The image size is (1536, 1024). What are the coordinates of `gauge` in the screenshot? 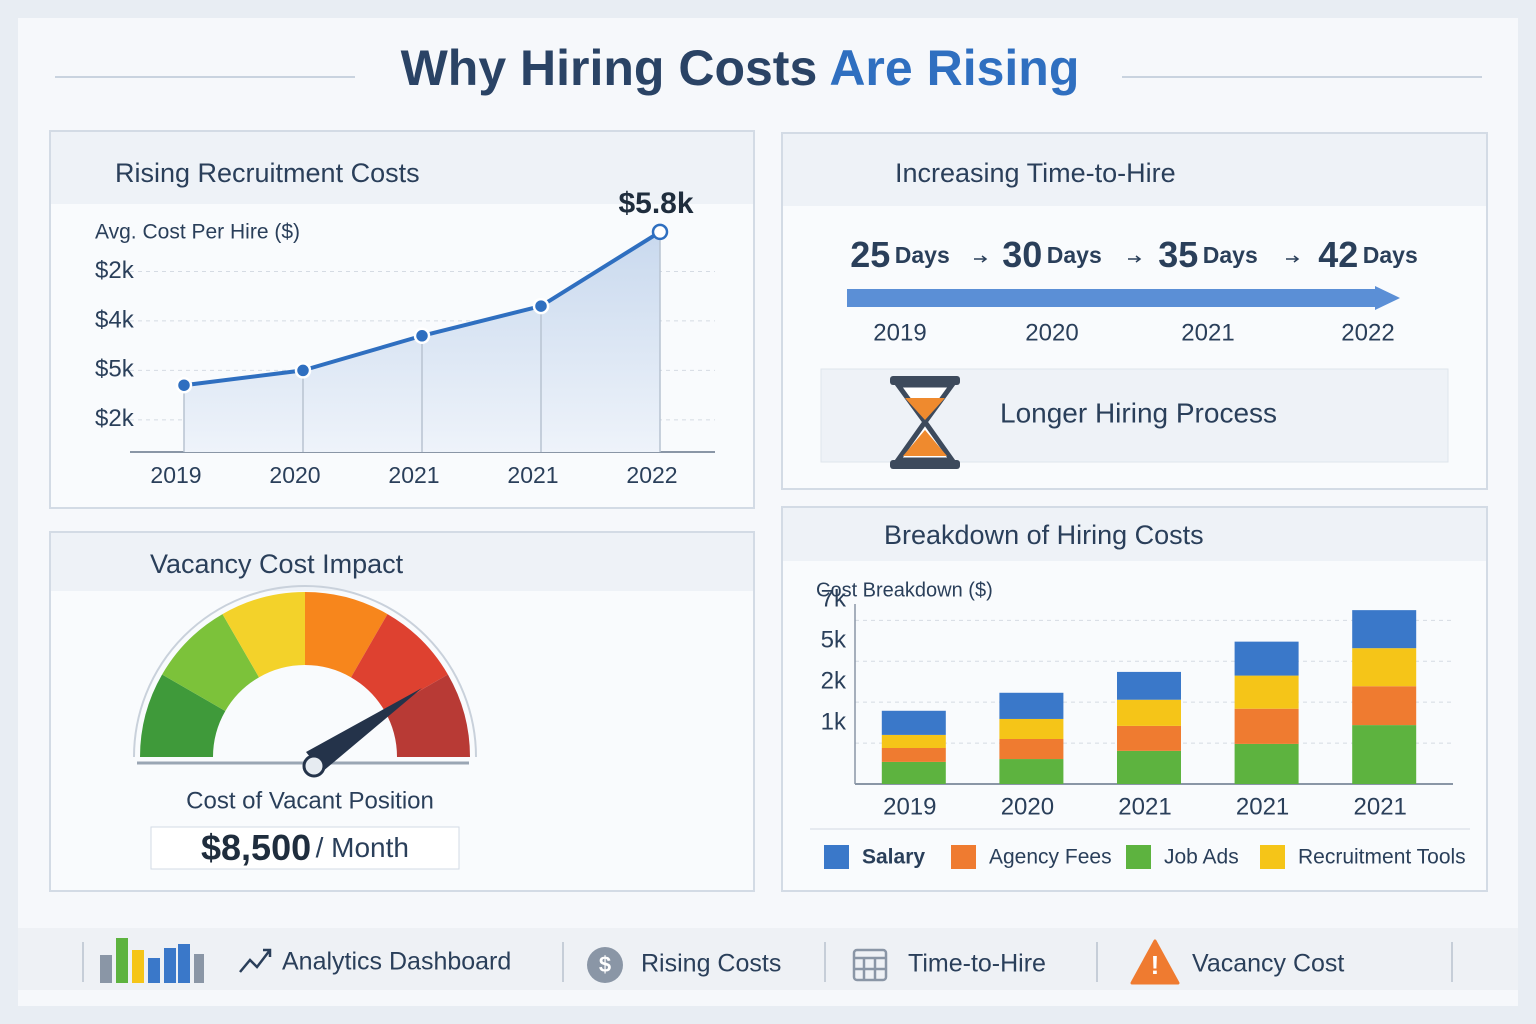 It's located at (305, 681).